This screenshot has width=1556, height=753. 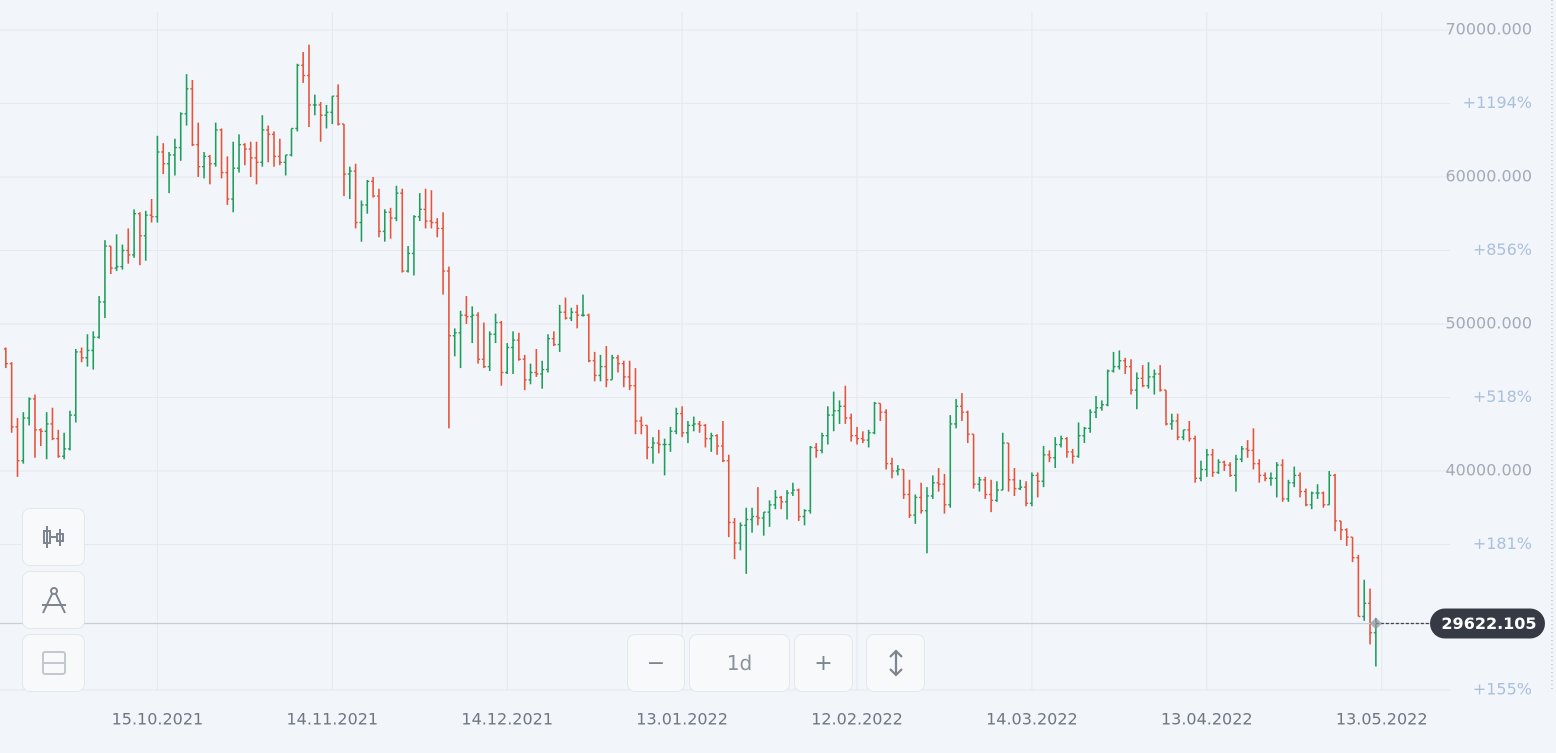 I want to click on x-tick-label: 13.01.2022, so click(x=682, y=719).